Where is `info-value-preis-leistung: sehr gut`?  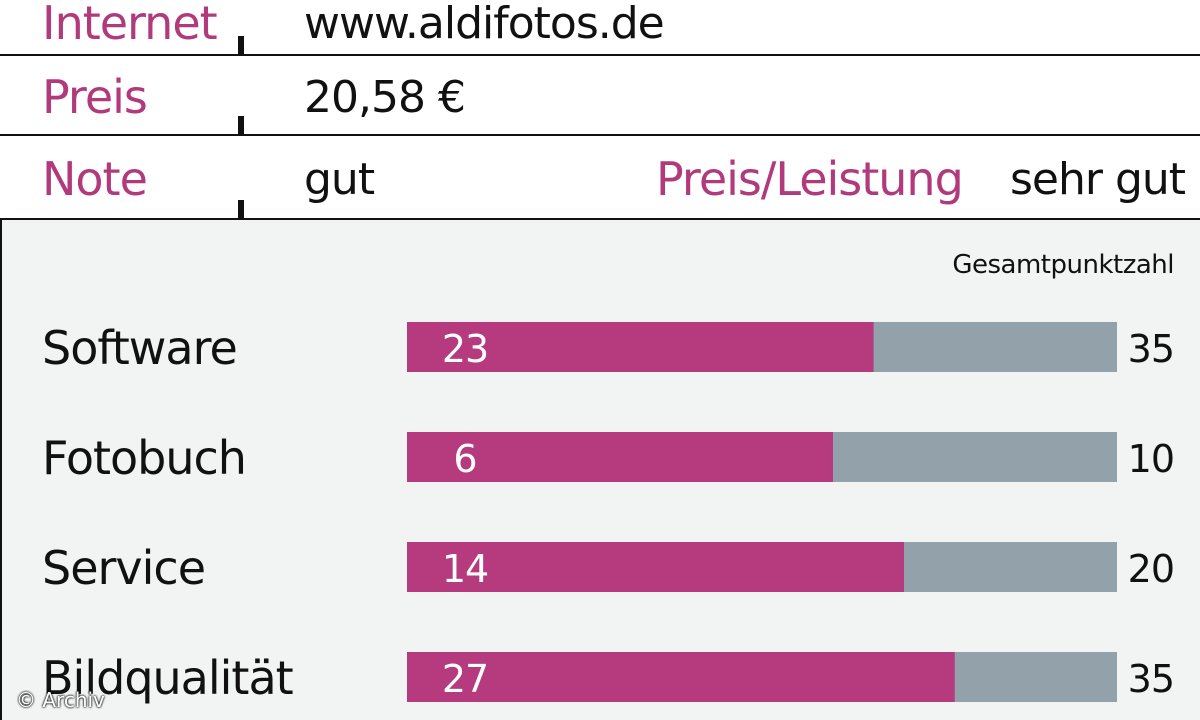
info-value-preis-leistung: sehr gut is located at coordinates (1098, 179).